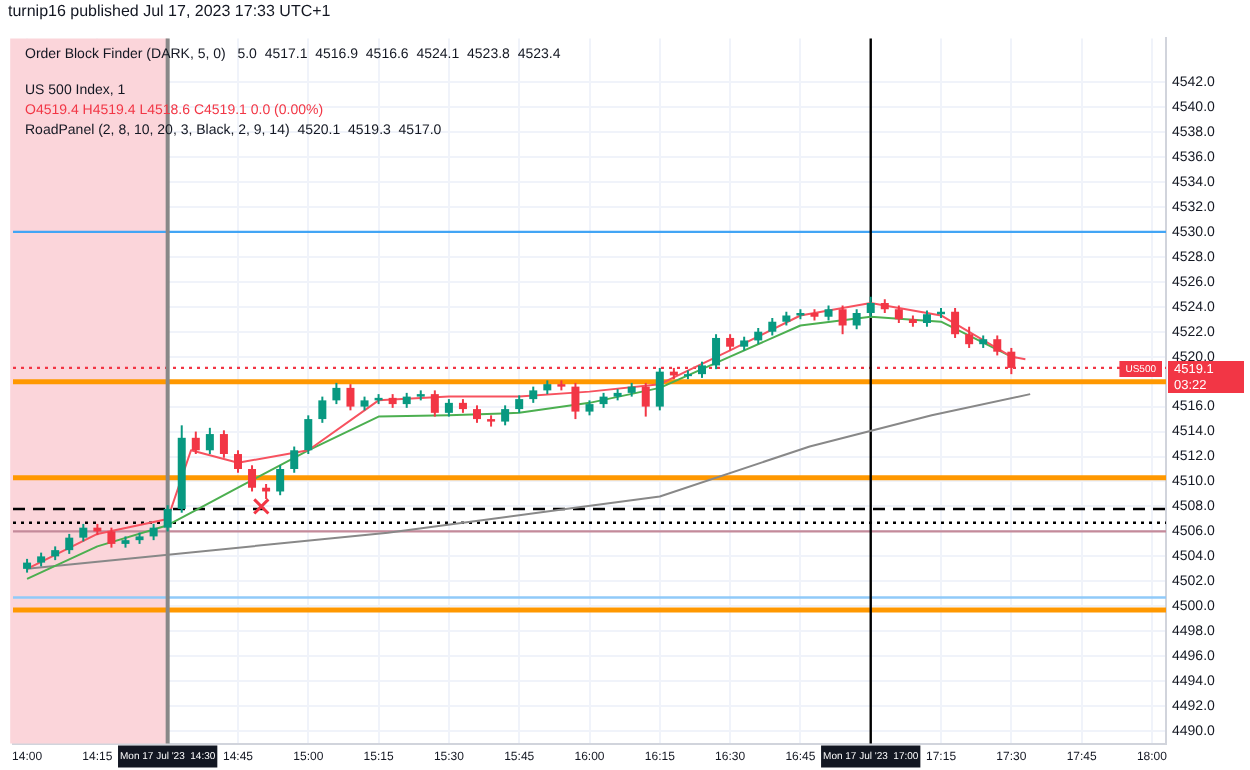  I want to click on chart-title: turnip16 published Jul 17, 2023 17:33 UTC+1, so click(169, 12).